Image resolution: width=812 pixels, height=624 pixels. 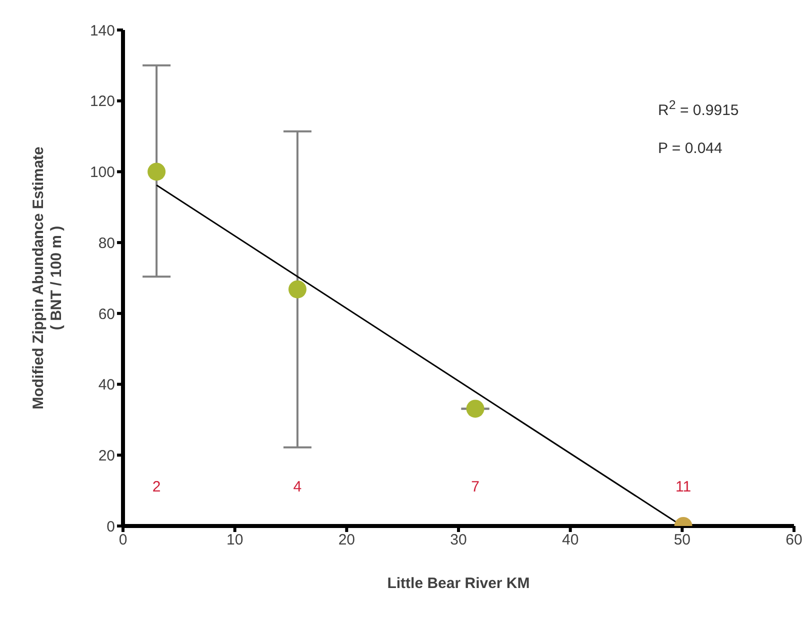 I want to click on y-tick-label: 20, so click(x=106, y=455).